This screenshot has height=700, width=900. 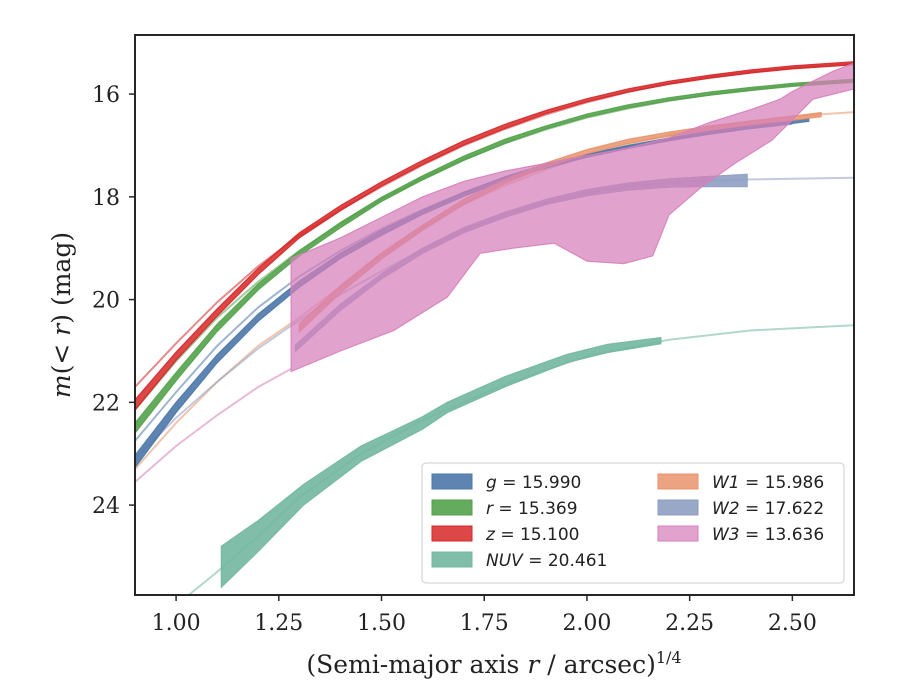 I want to click on x-tick-label: 2.00, so click(x=586, y=623).